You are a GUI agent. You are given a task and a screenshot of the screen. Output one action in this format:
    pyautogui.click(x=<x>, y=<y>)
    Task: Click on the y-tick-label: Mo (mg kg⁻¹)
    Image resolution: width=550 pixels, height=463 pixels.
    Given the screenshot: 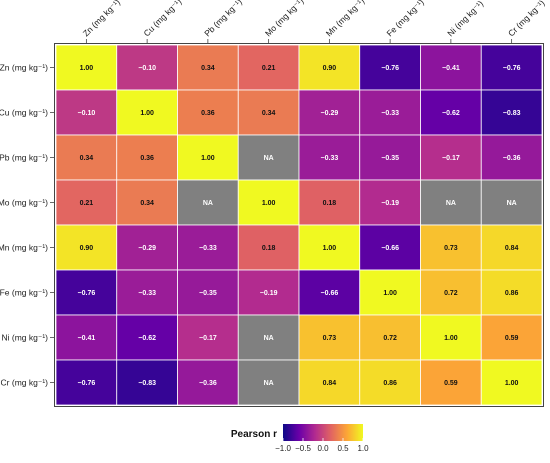 What is the action you would take?
    pyautogui.click(x=24, y=203)
    